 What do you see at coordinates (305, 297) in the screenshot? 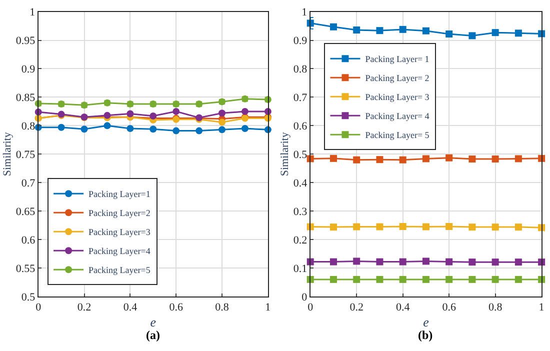
I see `y-tick-label: 0` at bounding box center [305, 297].